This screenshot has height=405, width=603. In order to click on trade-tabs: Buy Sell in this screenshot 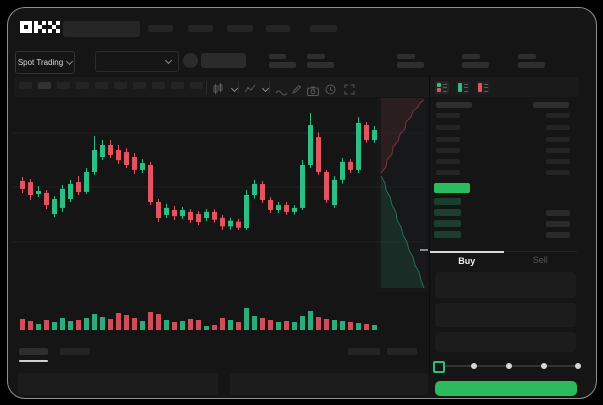, I will do `click(503, 259)`.